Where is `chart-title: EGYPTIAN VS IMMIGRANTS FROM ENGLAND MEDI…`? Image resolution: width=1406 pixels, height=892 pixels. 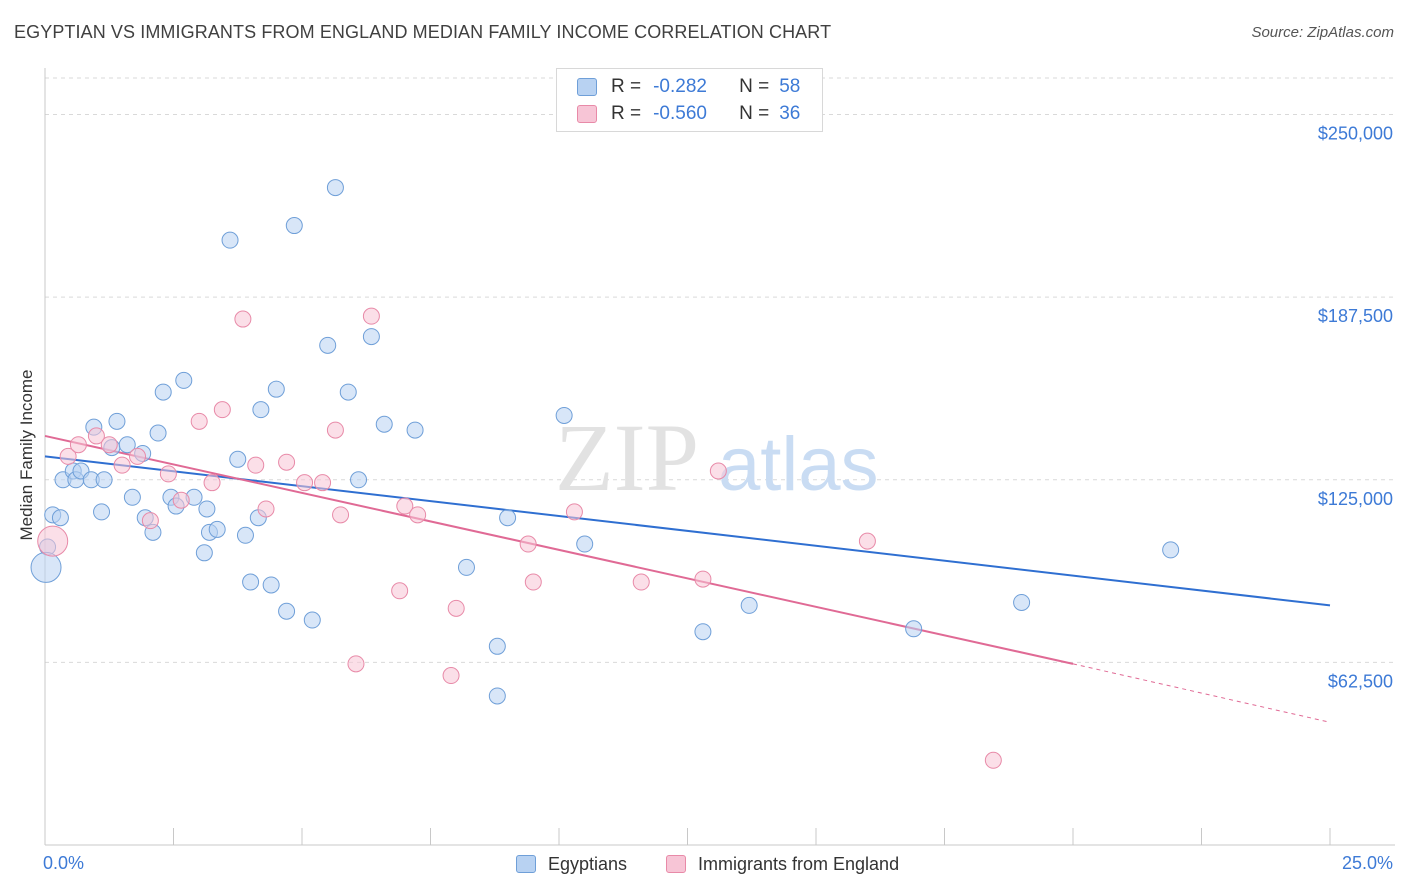 chart-title: EGYPTIAN VS IMMIGRANTS FROM ENGLAND MEDI… is located at coordinates (423, 32).